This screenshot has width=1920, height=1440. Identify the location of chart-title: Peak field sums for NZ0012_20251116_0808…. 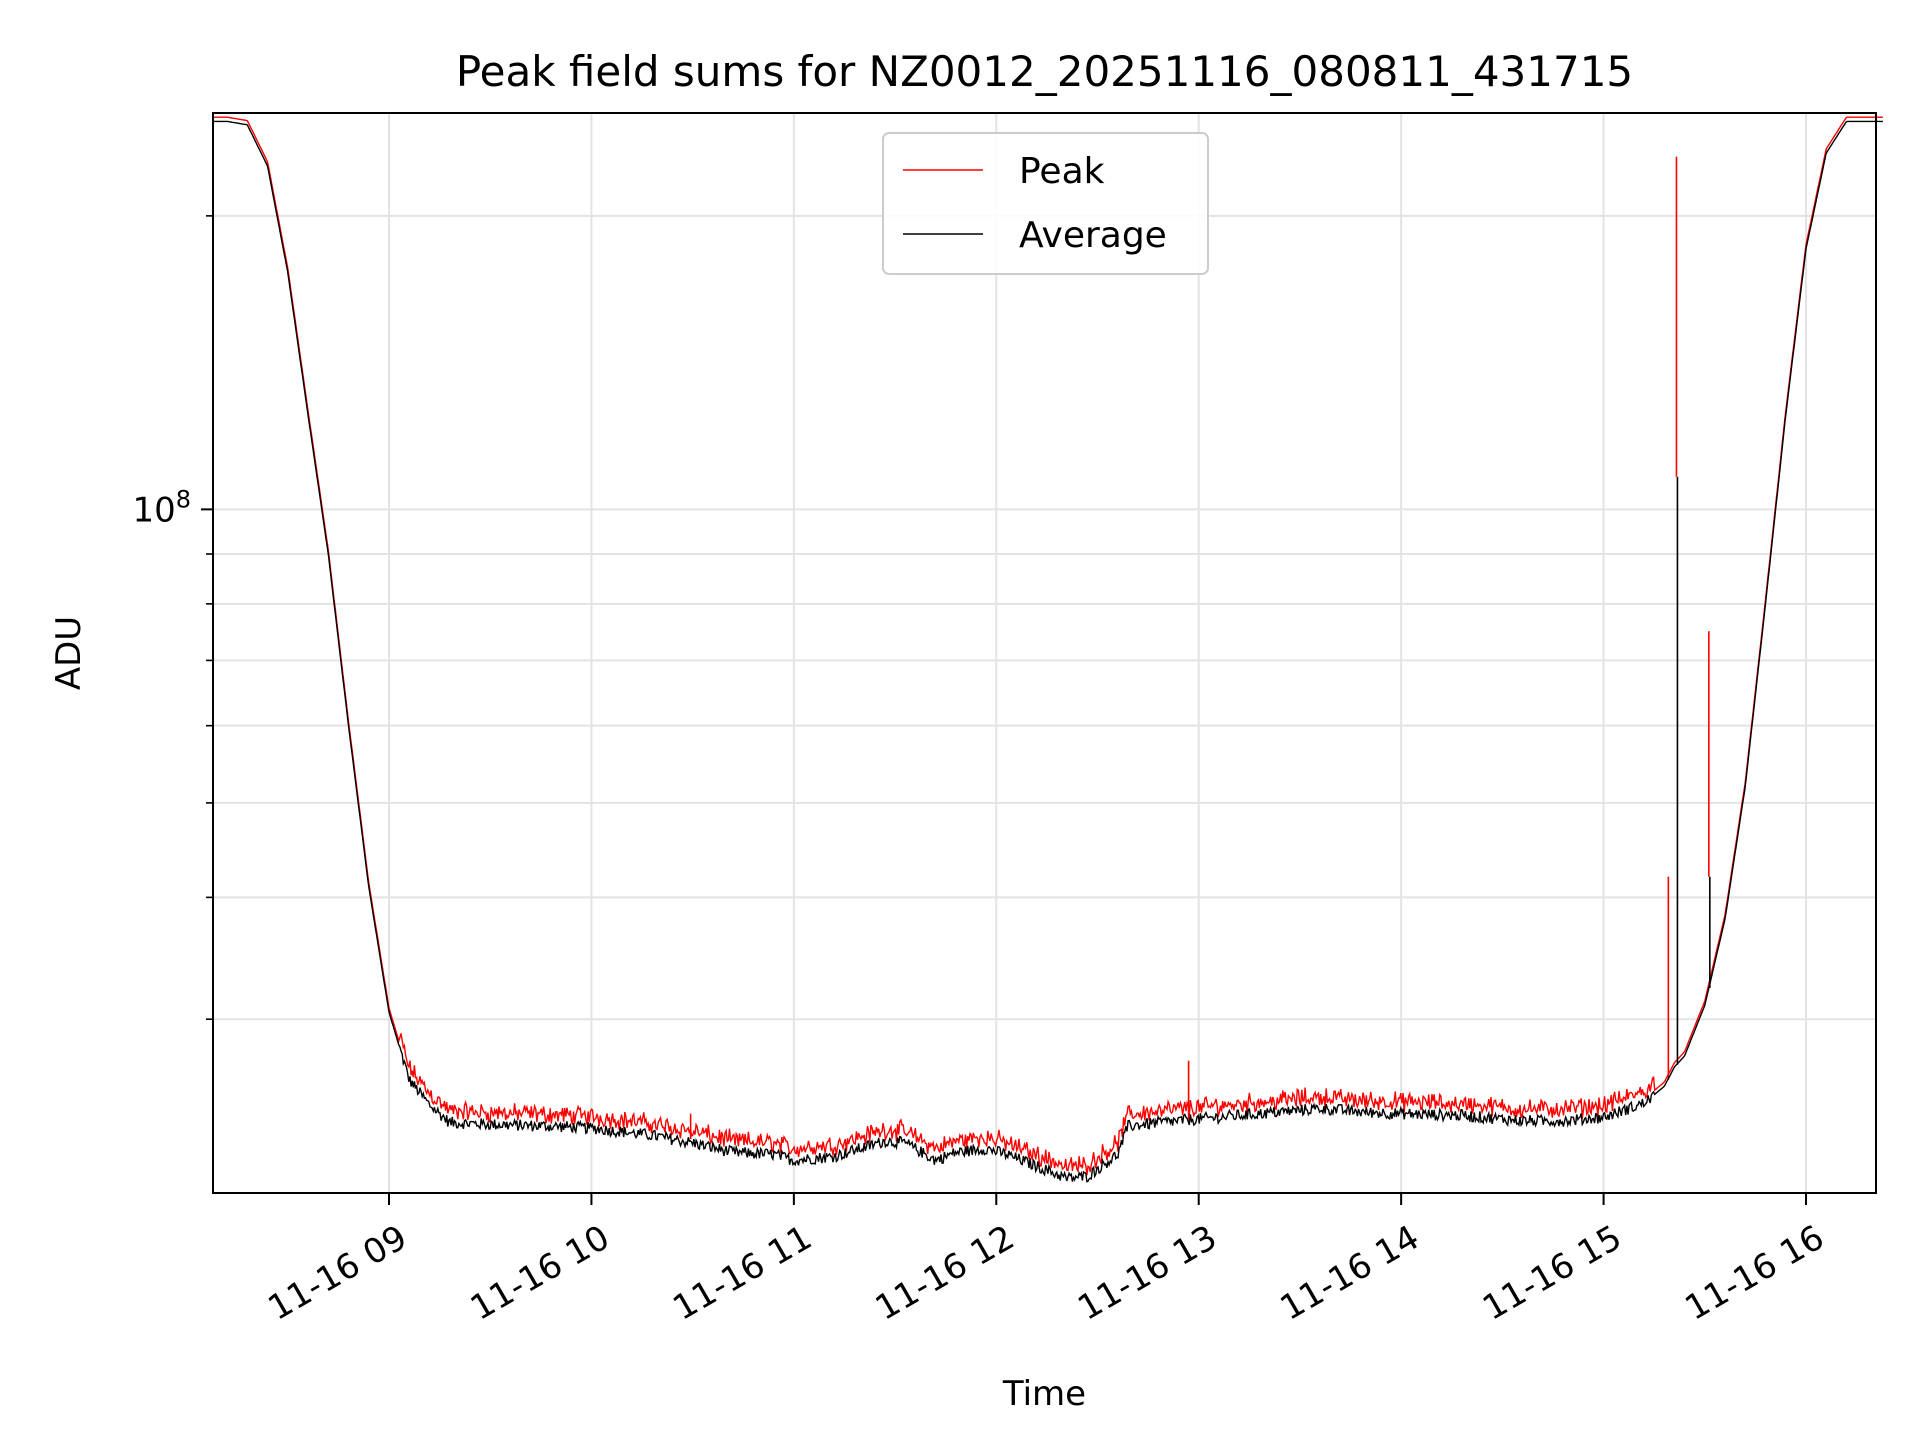
(1044, 71).